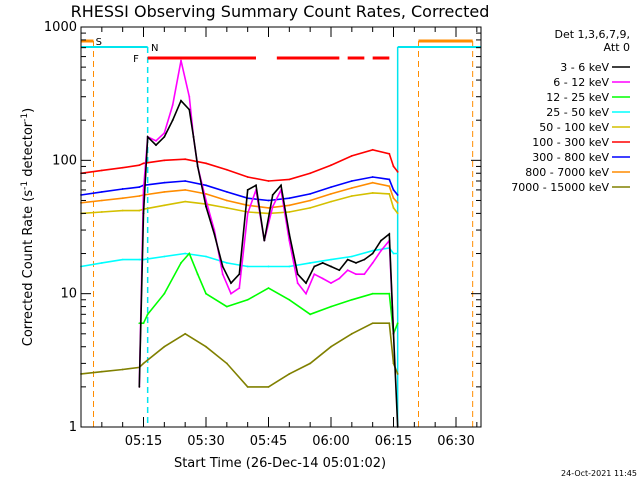 The width and height of the screenshot is (640, 480). Describe the element at coordinates (599, 473) in the screenshot. I see `footer-timestamp: 24-Oct-2021 11:45` at that location.